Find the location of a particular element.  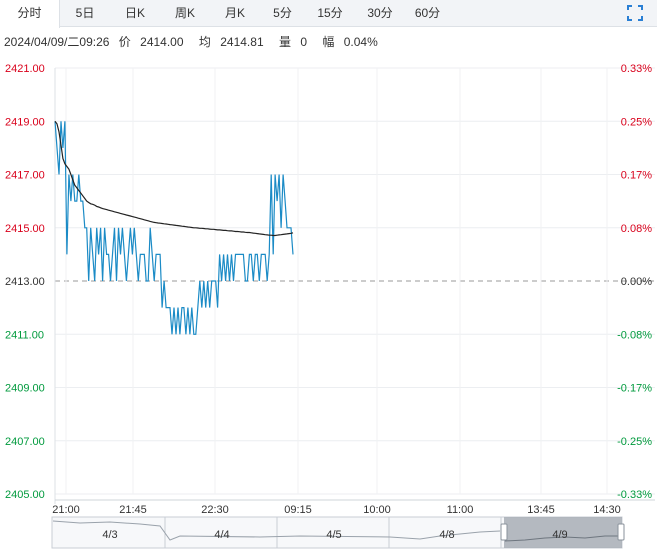

y-tick-label: 2417.00 is located at coordinates (25, 176).